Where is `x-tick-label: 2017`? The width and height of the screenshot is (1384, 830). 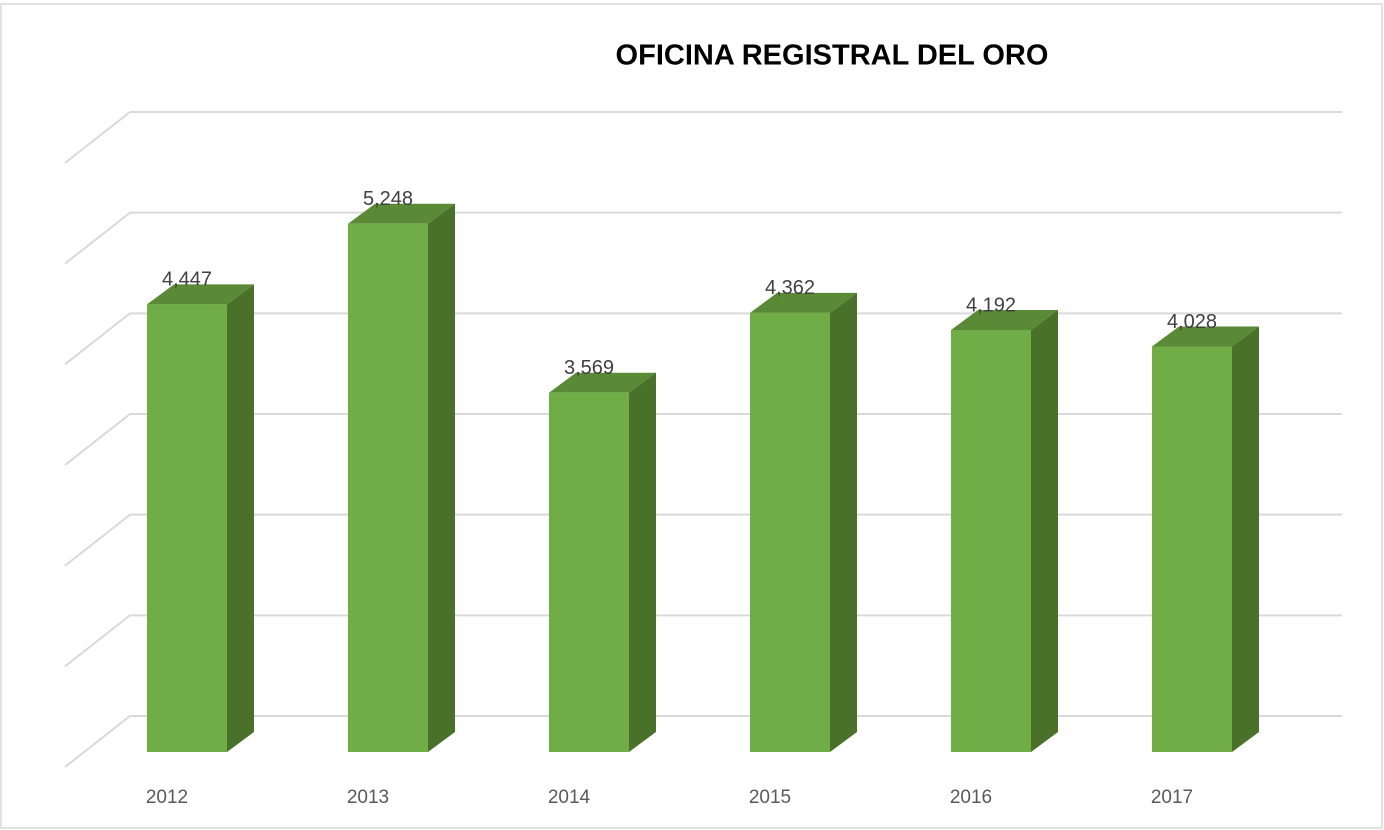 x-tick-label: 2017 is located at coordinates (1172, 797).